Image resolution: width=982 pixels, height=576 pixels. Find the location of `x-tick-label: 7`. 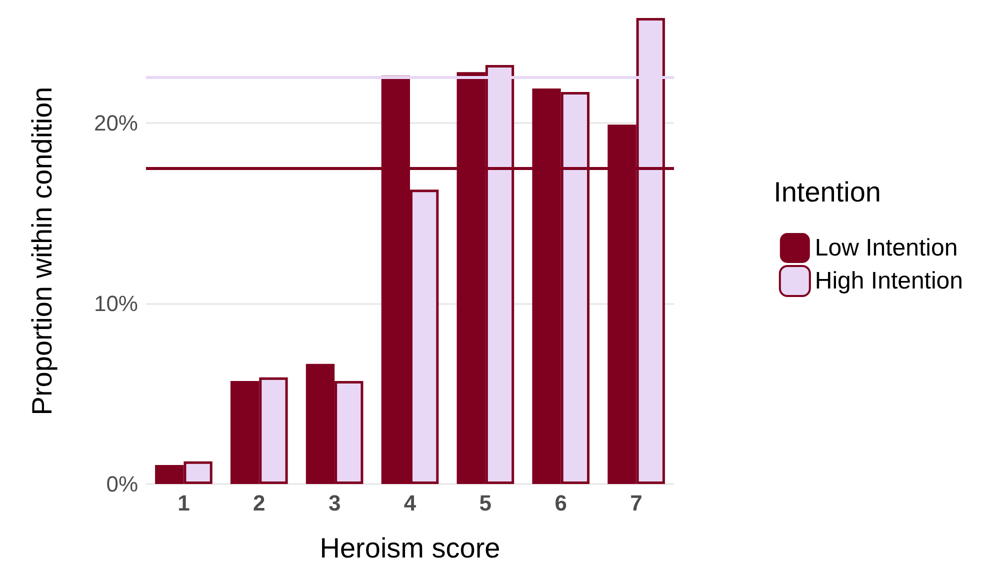

x-tick-label: 7 is located at coordinates (636, 503).